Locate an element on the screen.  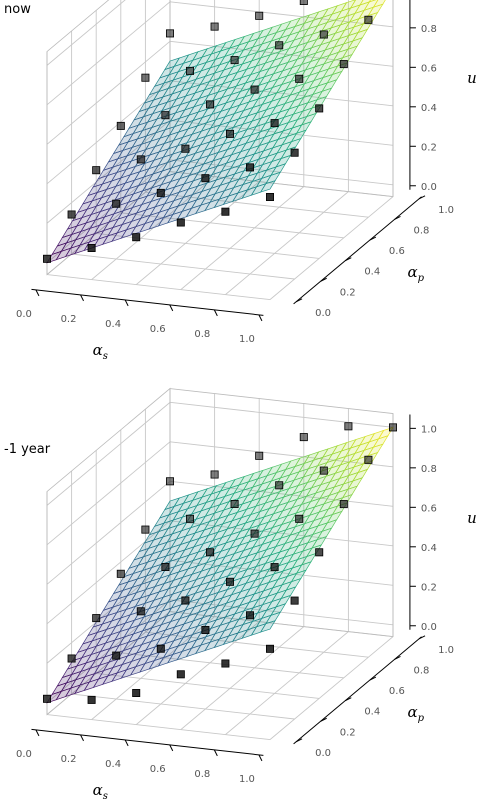
p1-y-tick-label: 0.6 is located at coordinates (397, 691).